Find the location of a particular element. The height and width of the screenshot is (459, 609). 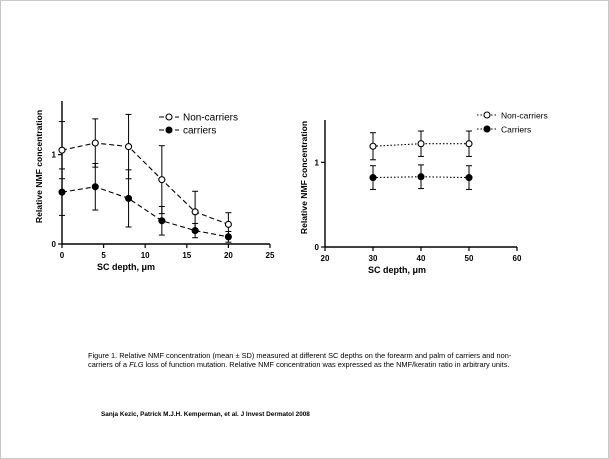

x-tick-label: 30 is located at coordinates (373, 258).